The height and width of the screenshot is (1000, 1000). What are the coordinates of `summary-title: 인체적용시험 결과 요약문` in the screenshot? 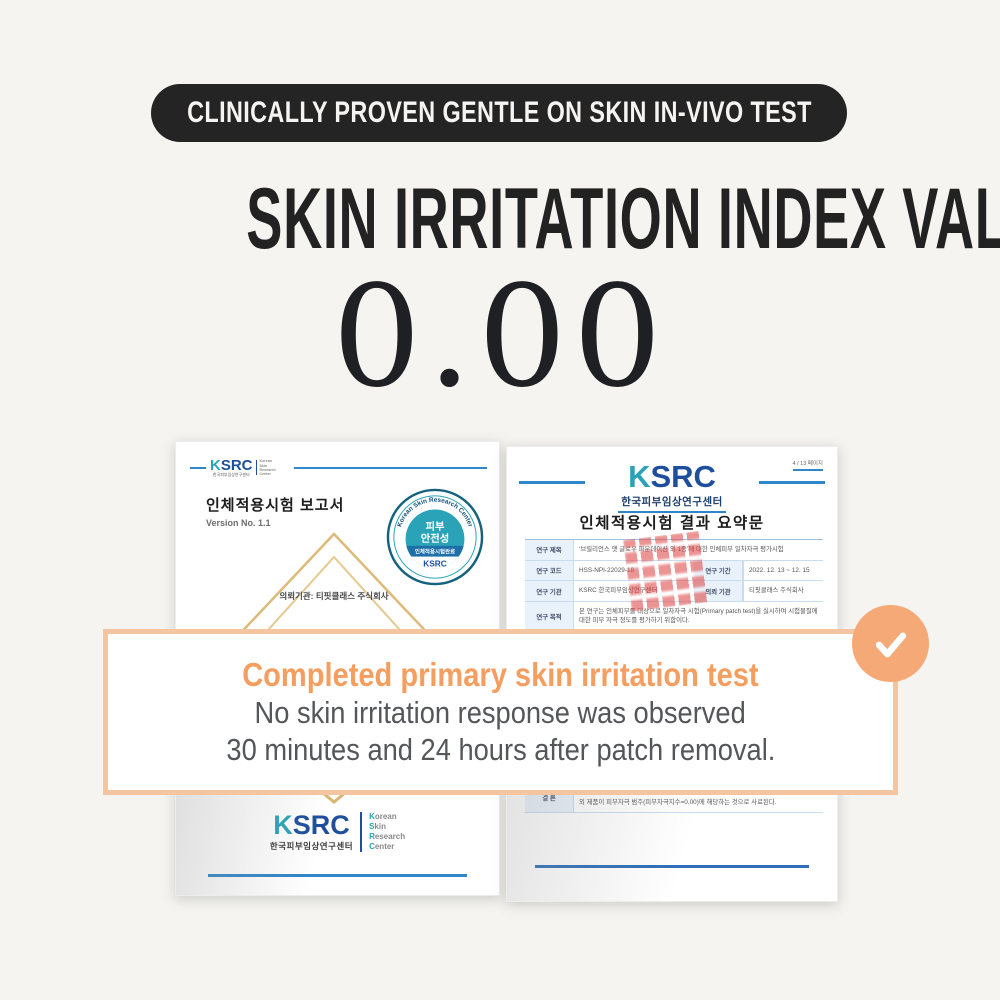 It's located at (672, 523).